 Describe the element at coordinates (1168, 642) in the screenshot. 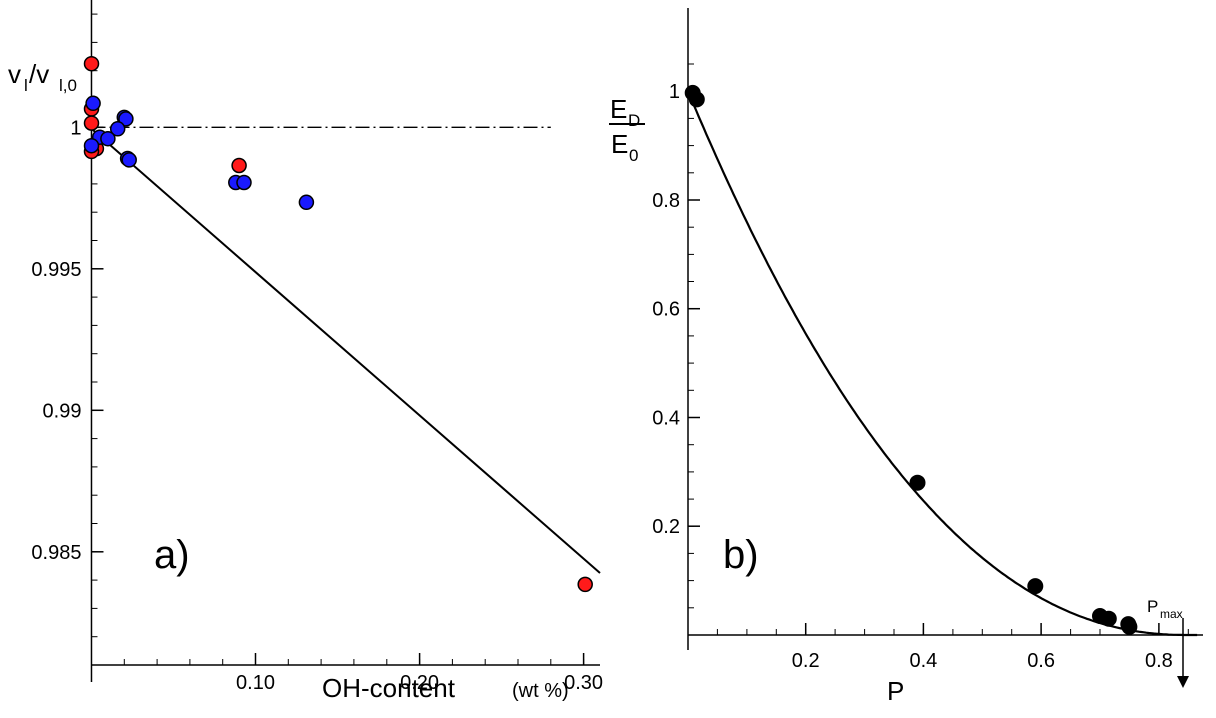

I see `pmax-annotation: P max` at that location.